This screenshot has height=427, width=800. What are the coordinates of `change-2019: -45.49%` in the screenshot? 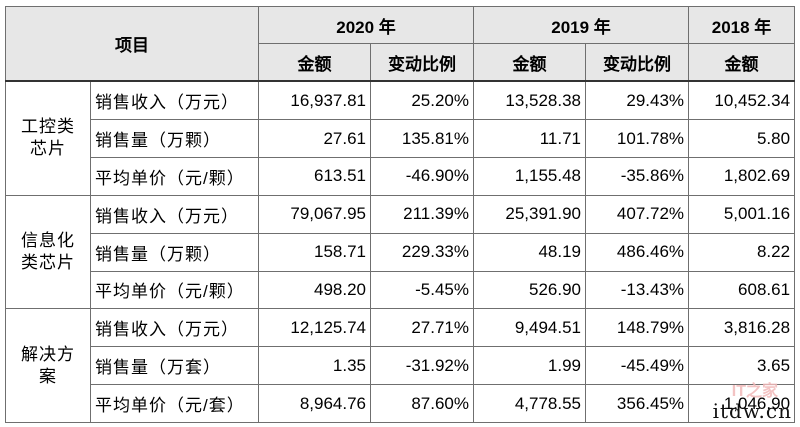 It's located at (637, 366).